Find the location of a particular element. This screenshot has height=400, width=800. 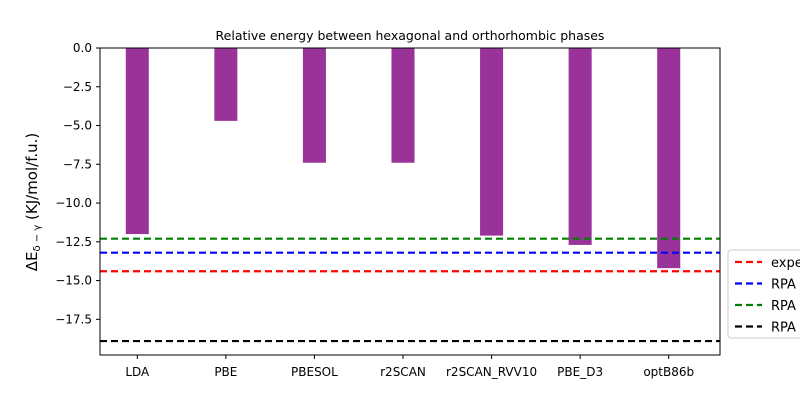

bar-lda is located at coordinates (137, 141).